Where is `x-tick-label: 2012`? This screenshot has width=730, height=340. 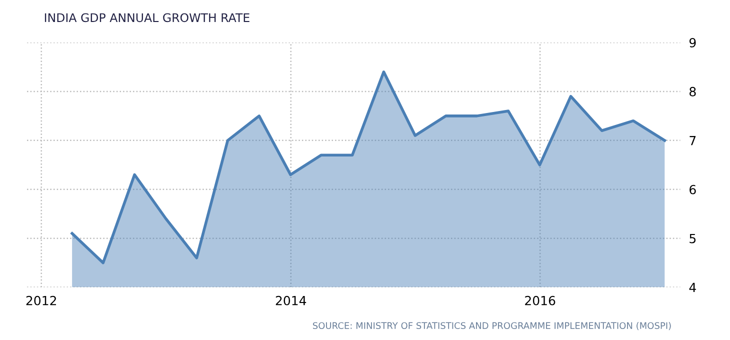
x-tick-label: 2012 is located at coordinates (41, 301).